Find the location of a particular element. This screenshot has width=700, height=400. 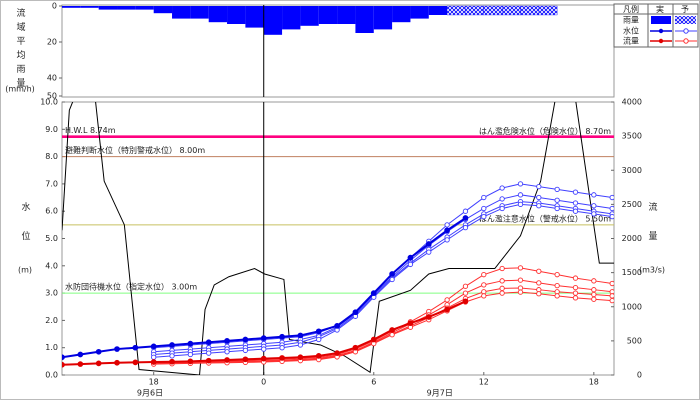

x-tick-label: 12 is located at coordinates (484, 382).